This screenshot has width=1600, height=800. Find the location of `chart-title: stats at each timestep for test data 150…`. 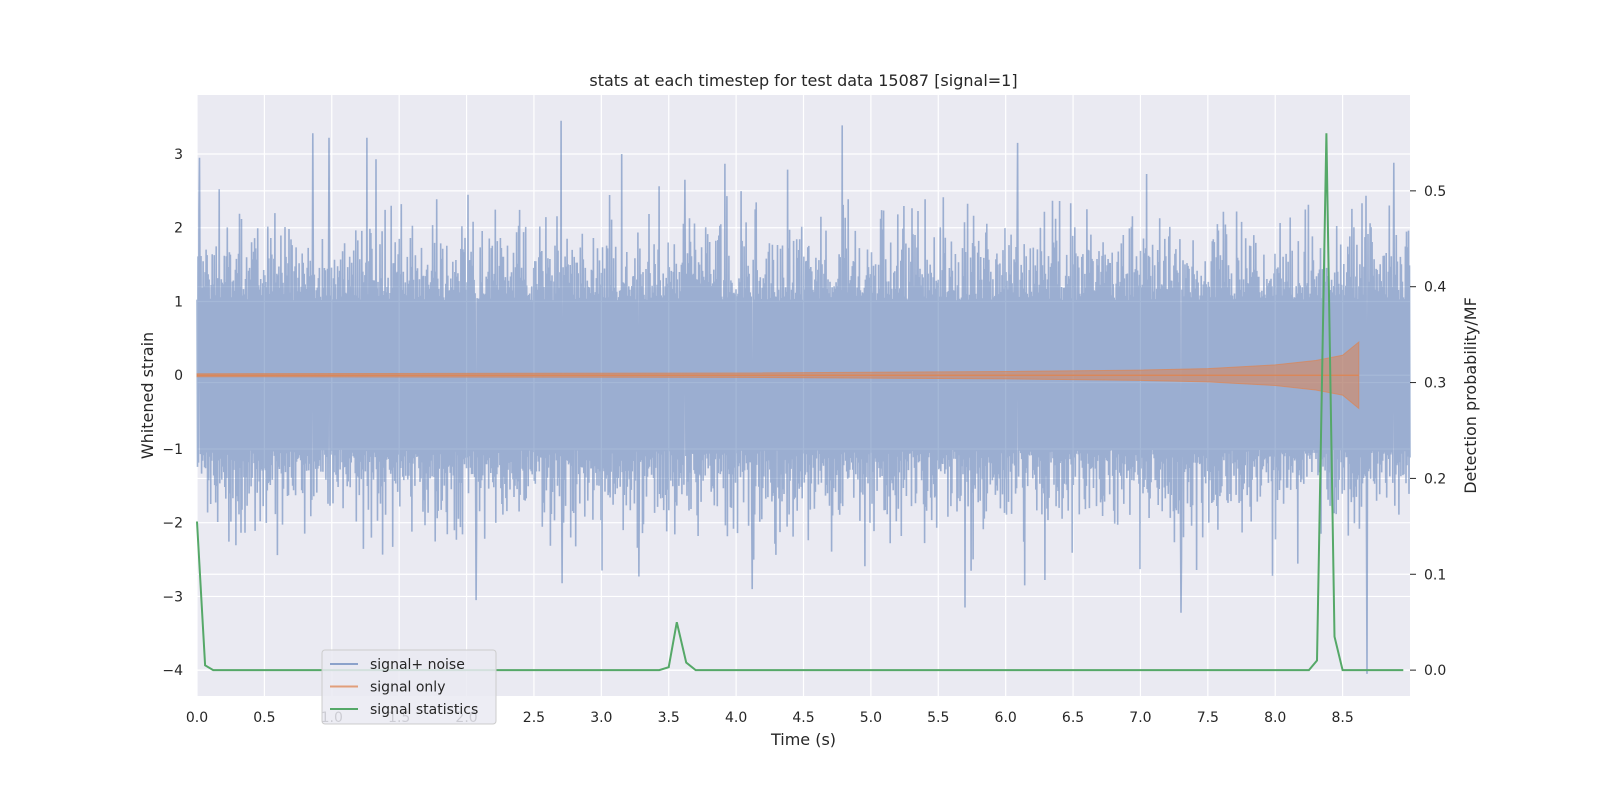

chart-title: stats at each timestep for test data 150… is located at coordinates (803, 80).